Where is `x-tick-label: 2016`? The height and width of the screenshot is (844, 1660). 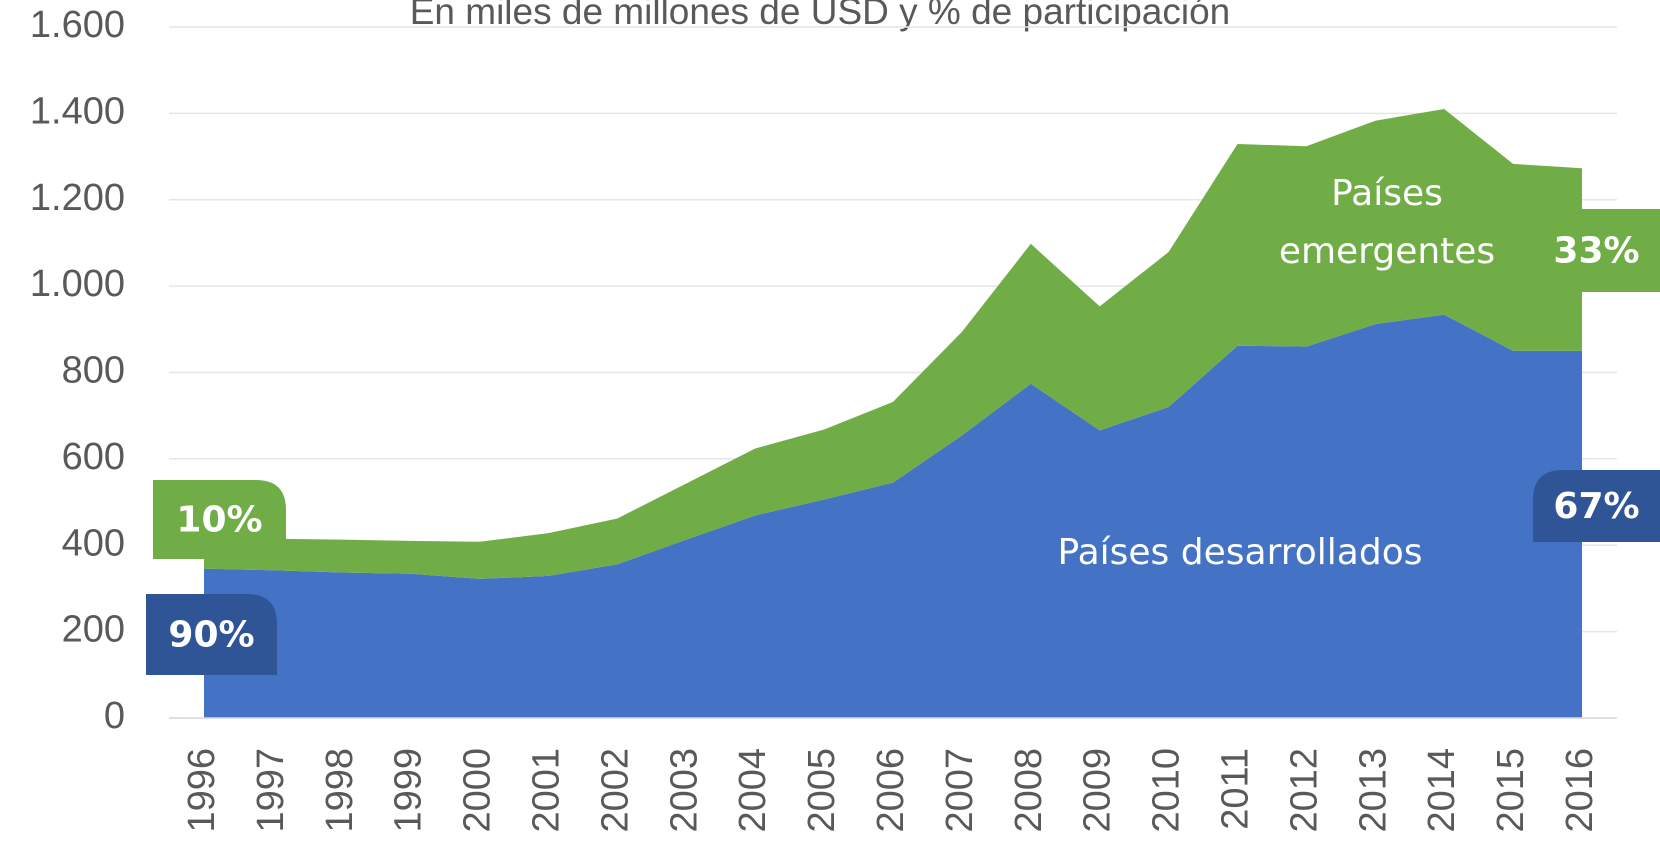
x-tick-label: 2016 is located at coordinates (1580, 790).